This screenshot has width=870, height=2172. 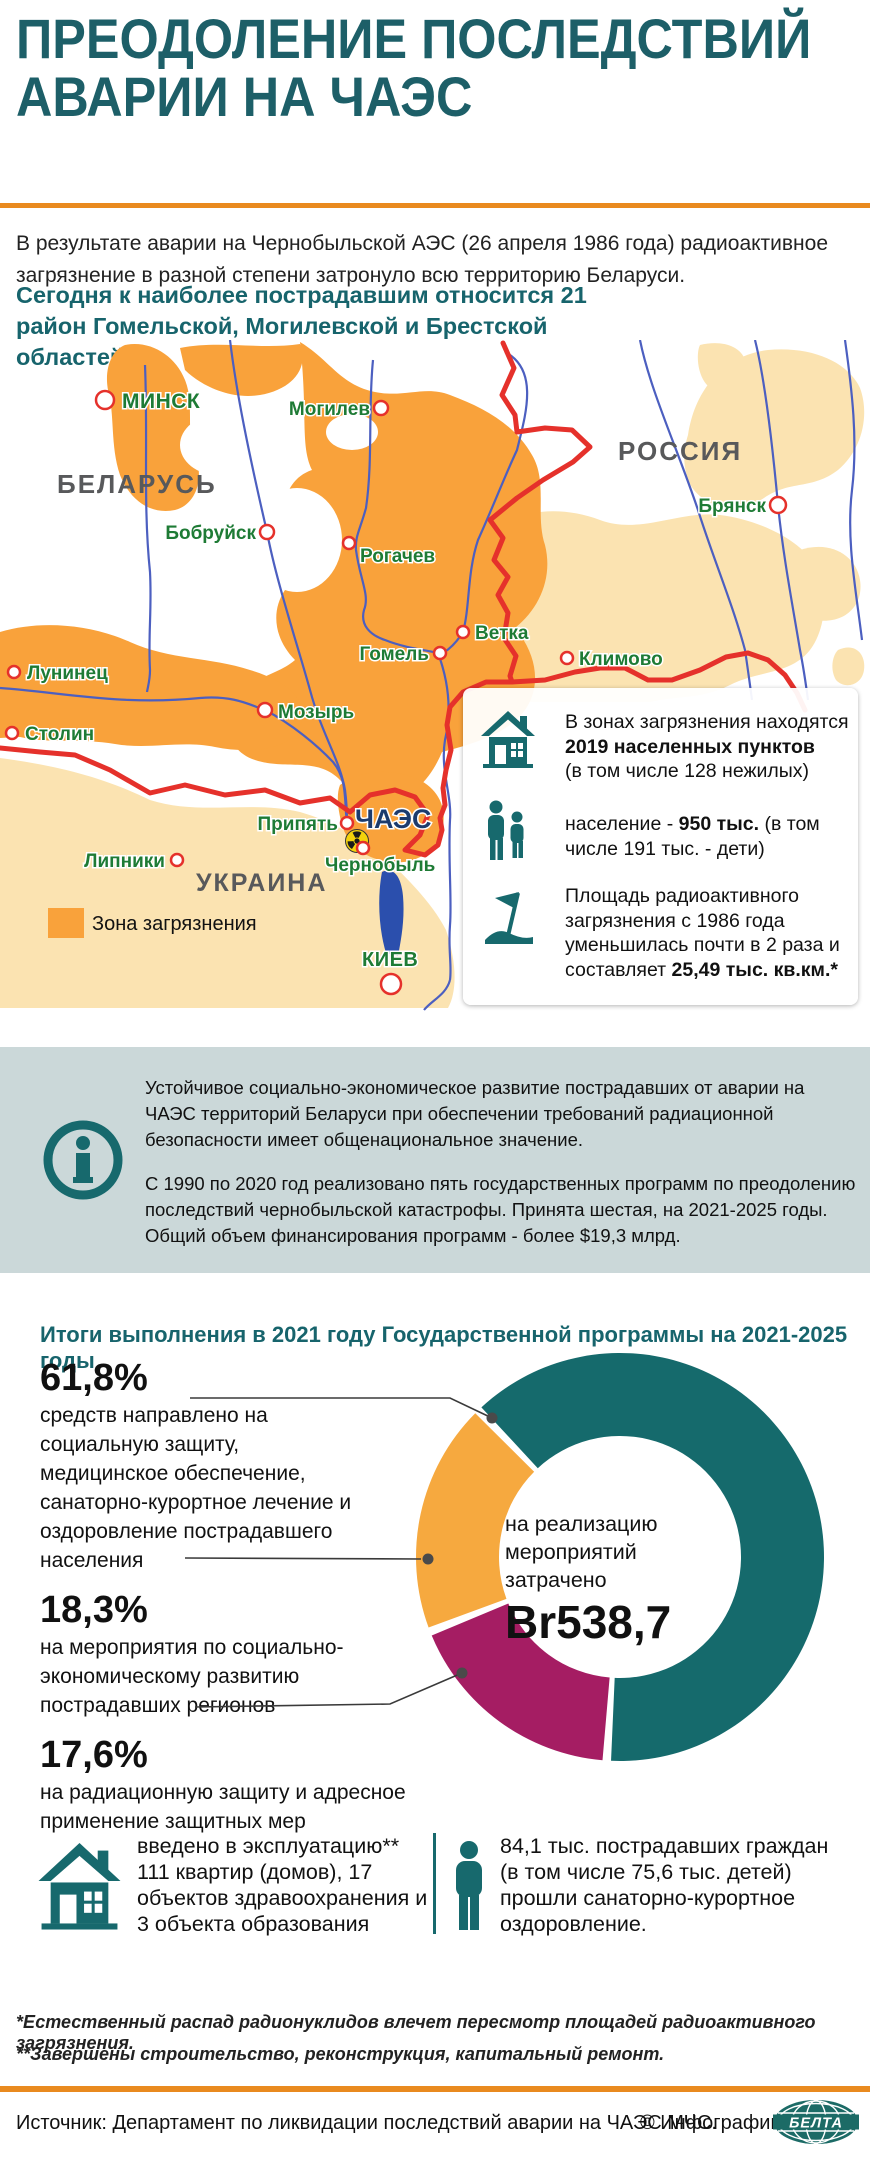 What do you see at coordinates (680, 451) in the screenshot?
I see `country-label: РОССИЯ` at bounding box center [680, 451].